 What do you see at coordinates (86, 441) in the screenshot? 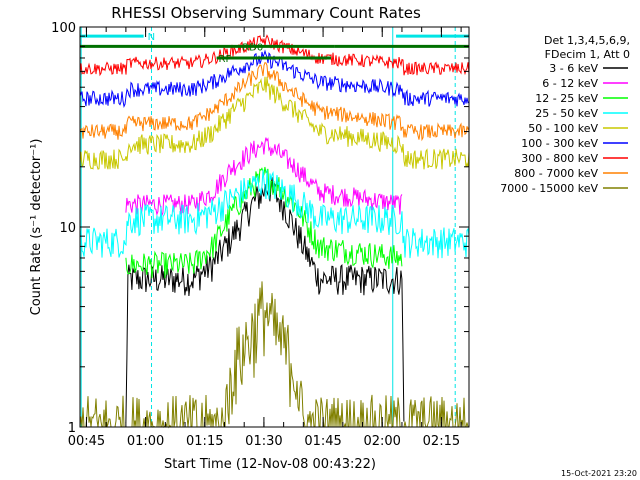
I see `x-tick-label: 00:45` at bounding box center [86, 441].